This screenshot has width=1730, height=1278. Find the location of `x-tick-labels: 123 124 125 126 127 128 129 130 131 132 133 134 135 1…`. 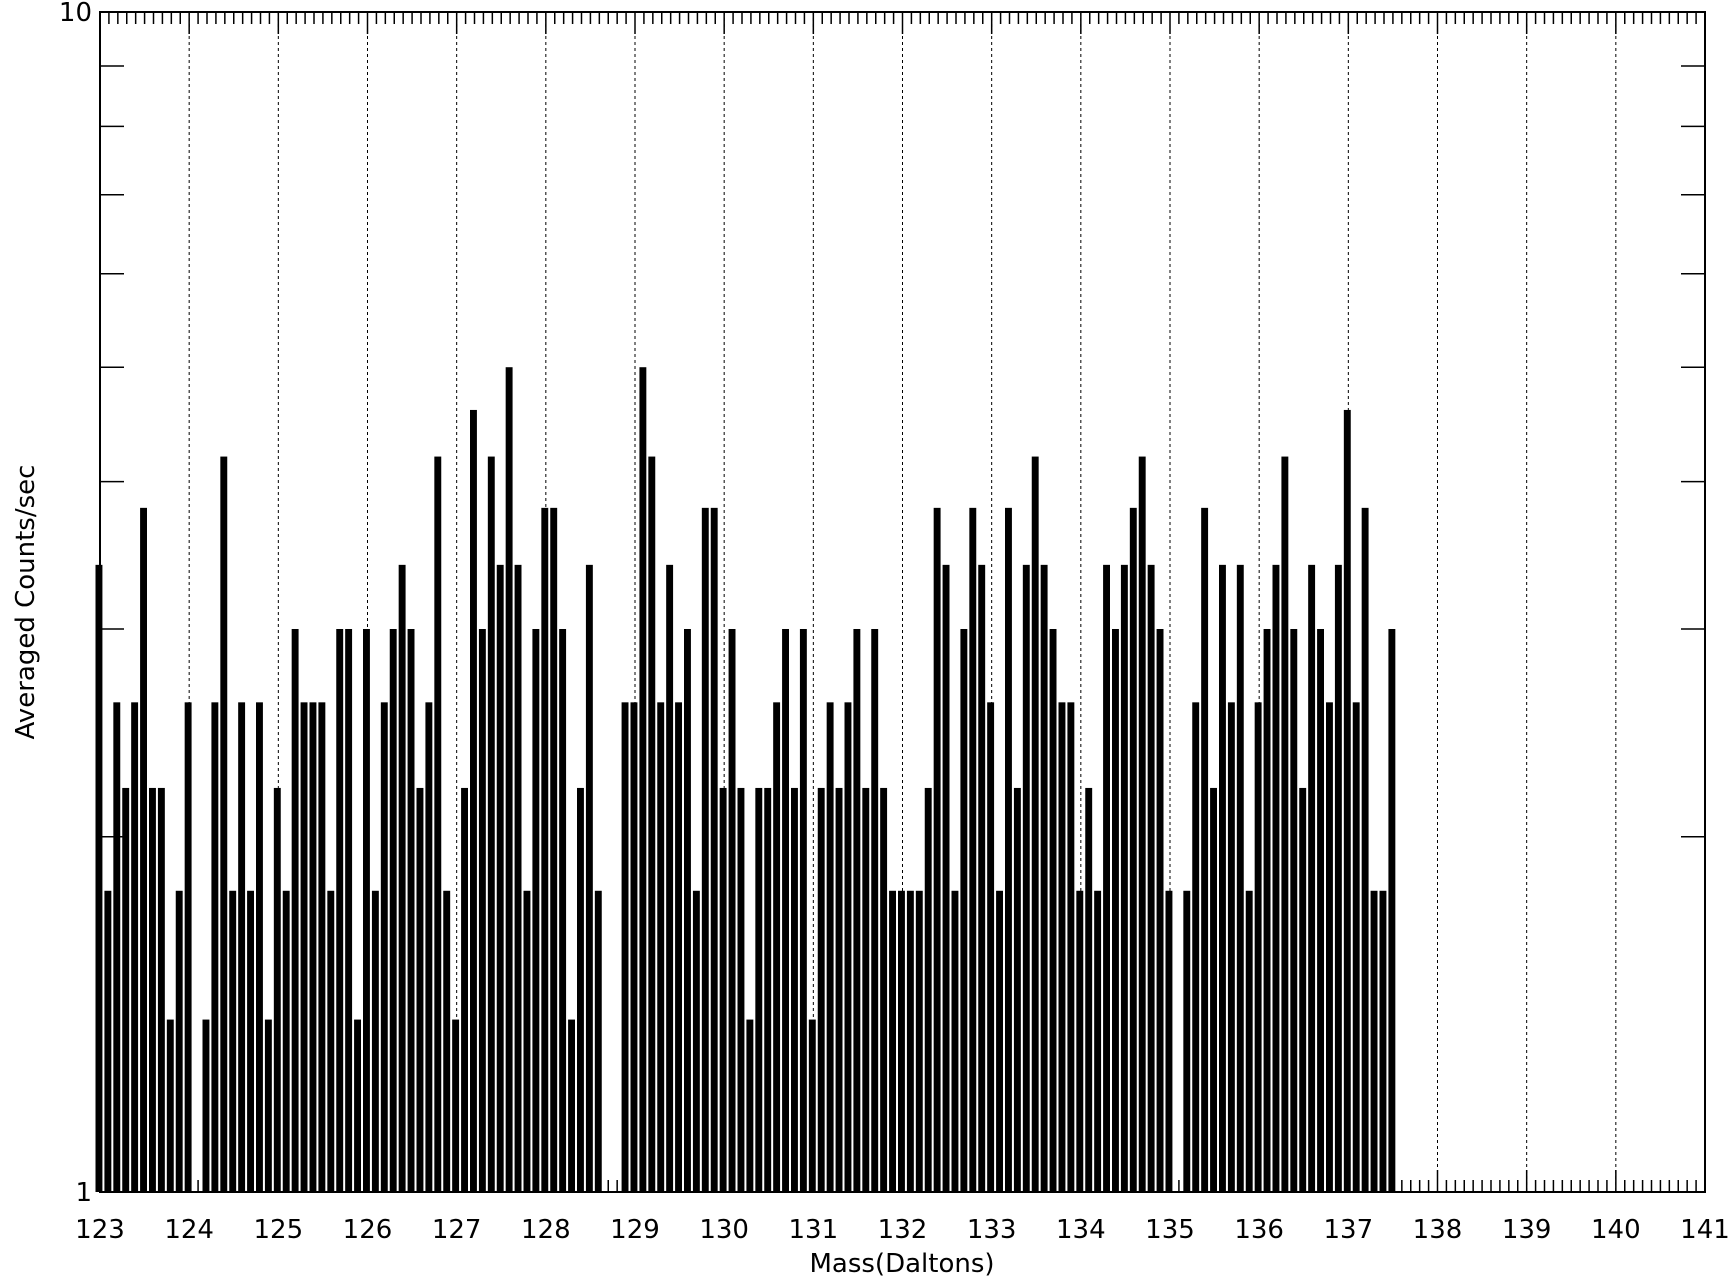

x-tick-labels: 123 124 125 126 127 128 129 130 131 132 133 134 135 1… is located at coordinates (902, 1230).